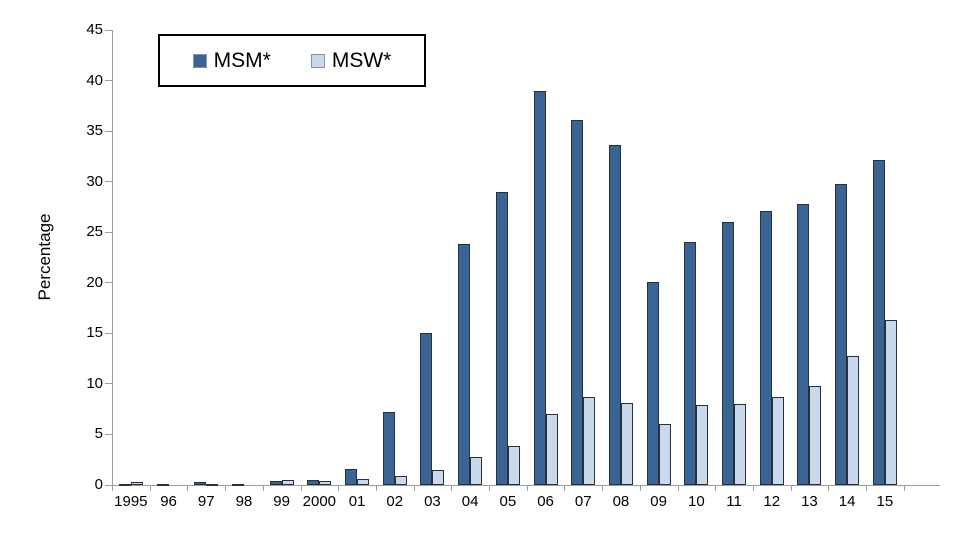  Describe the element at coordinates (94, 181) in the screenshot. I see `y-tick-label: 30` at that location.